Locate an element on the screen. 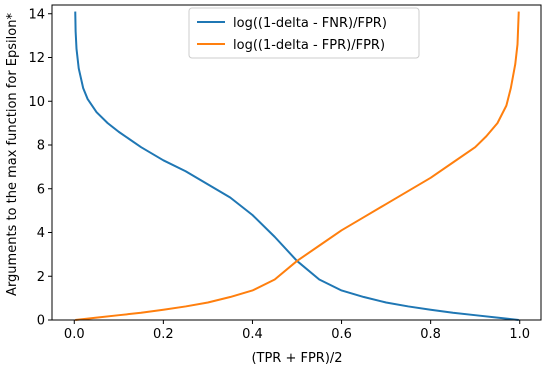  x-tick-label: 0.2 is located at coordinates (163, 334).